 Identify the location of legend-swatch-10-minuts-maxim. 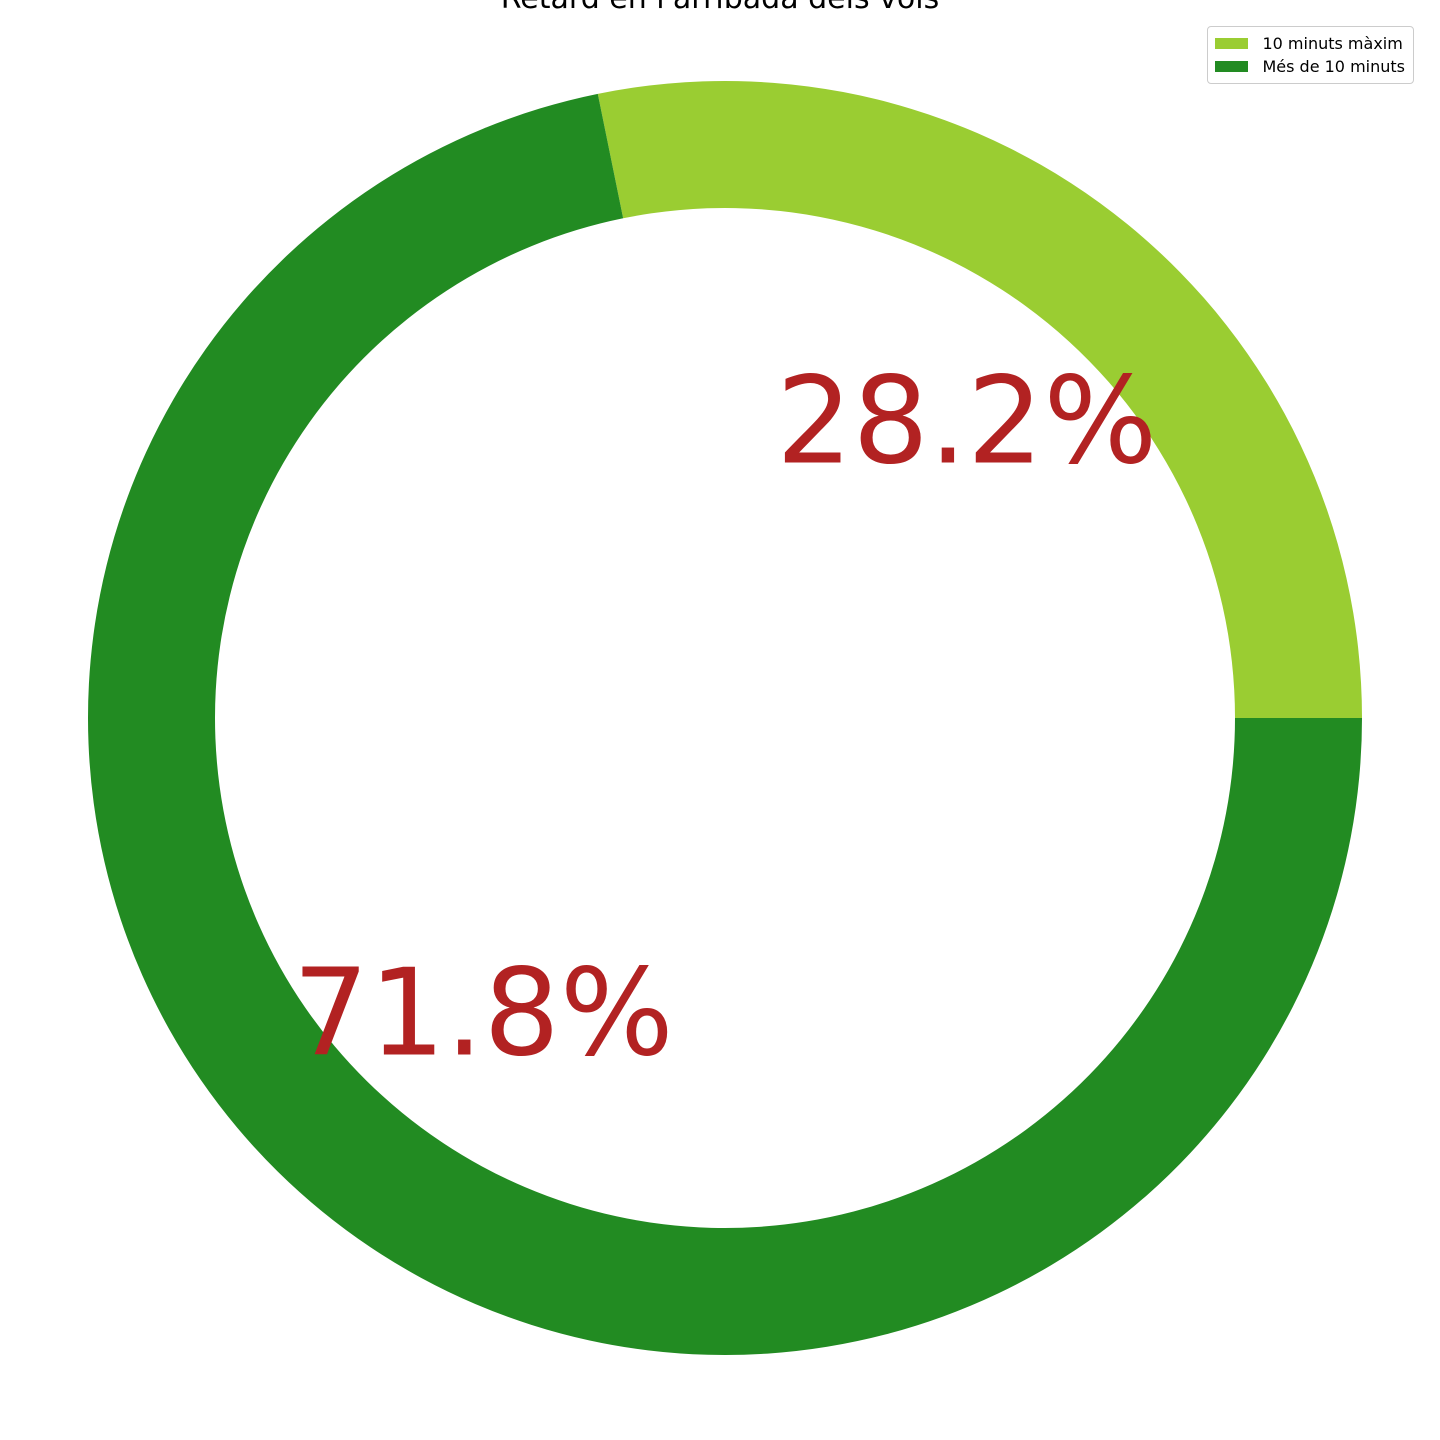
(1232, 43).